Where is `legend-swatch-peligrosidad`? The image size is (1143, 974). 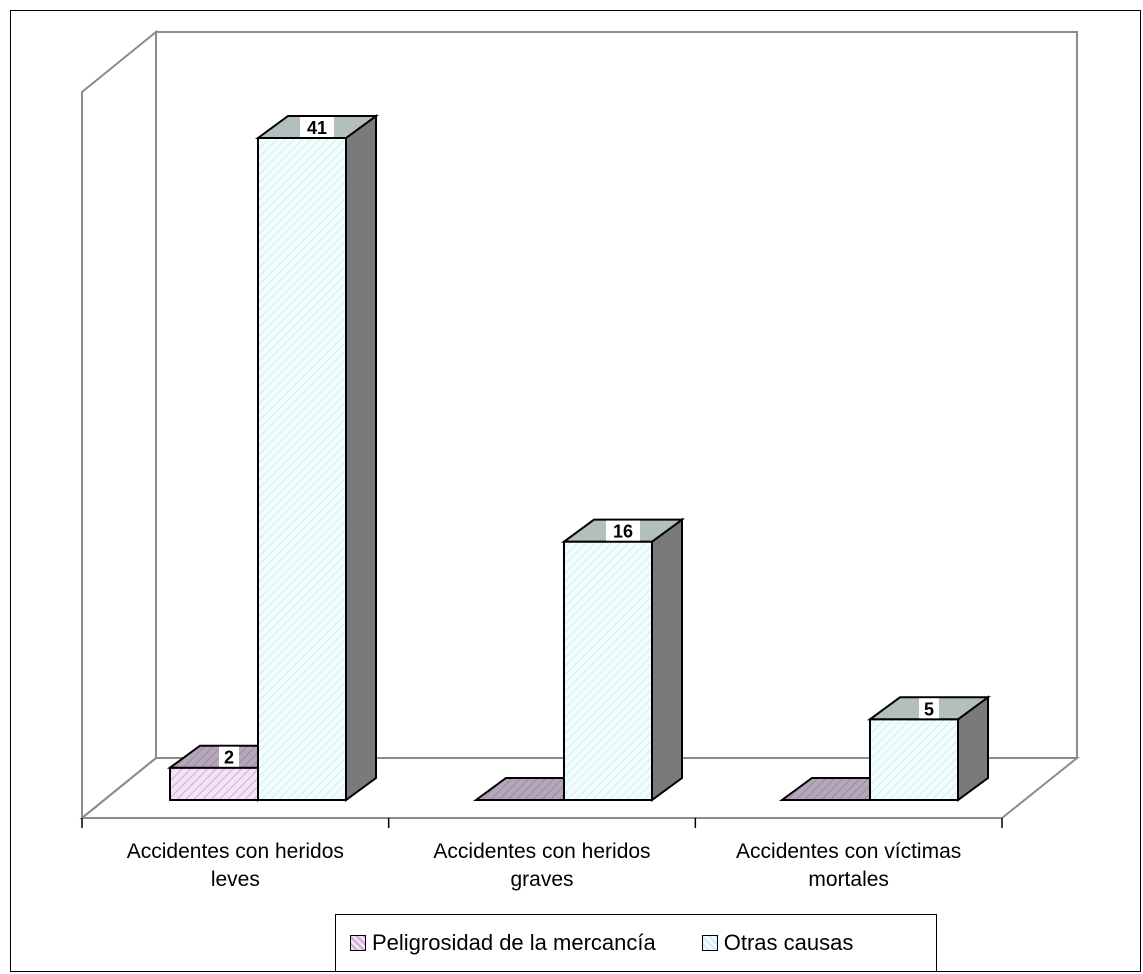 legend-swatch-peligrosidad is located at coordinates (358, 943).